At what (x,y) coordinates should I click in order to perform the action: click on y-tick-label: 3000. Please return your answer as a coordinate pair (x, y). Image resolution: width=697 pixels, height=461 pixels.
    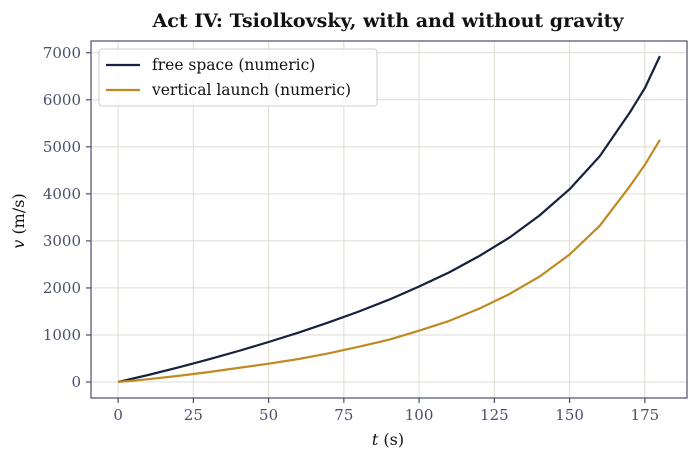
    Looking at the image, I should click on (62, 241).